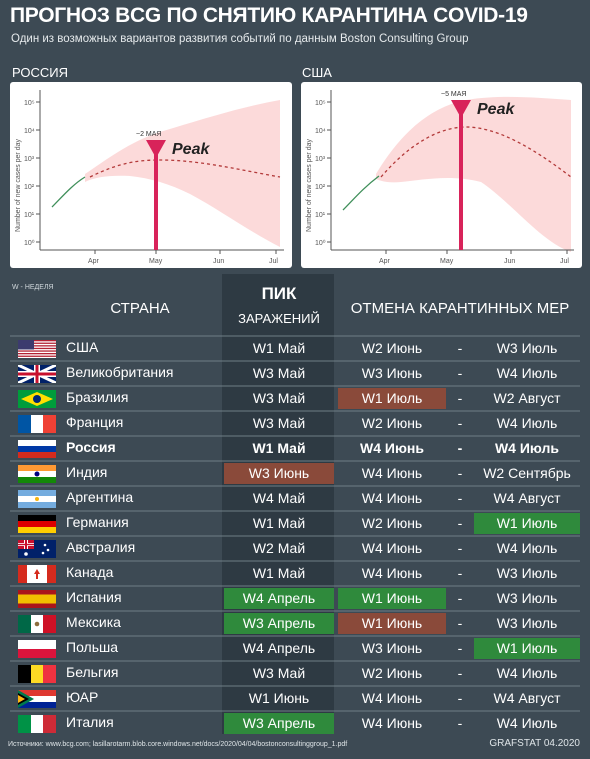 Image resolution: width=590 pixels, height=759 pixels. Describe the element at coordinates (453, 94) in the screenshot. I see `peak-date-label: ~5 МАЯ` at that location.